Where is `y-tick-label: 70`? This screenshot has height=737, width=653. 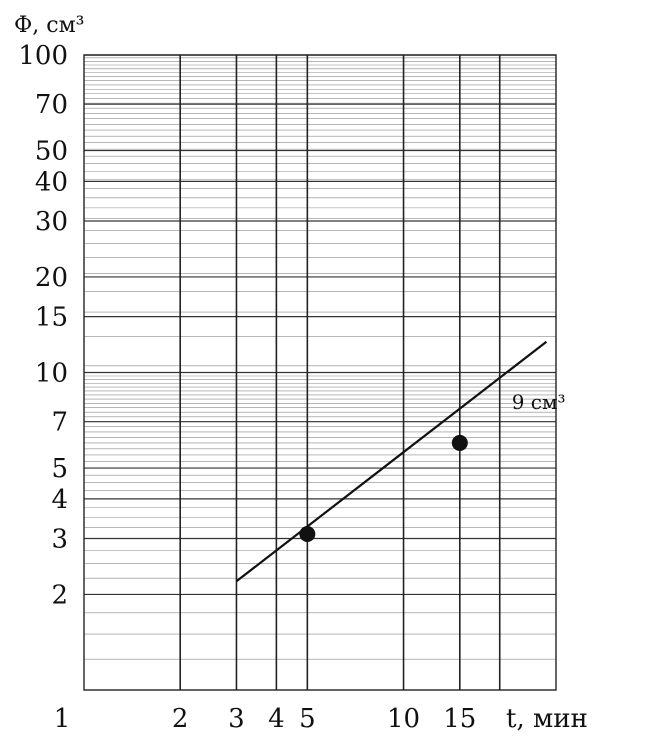
y-tick-label: 70 is located at coordinates (51, 105).